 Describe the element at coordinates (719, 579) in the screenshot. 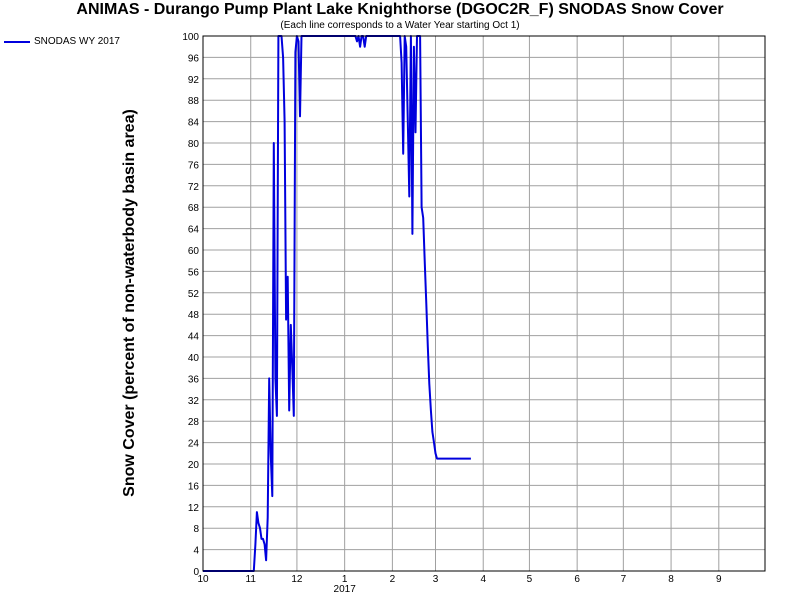

I see `x-tick-label: 9` at that location.